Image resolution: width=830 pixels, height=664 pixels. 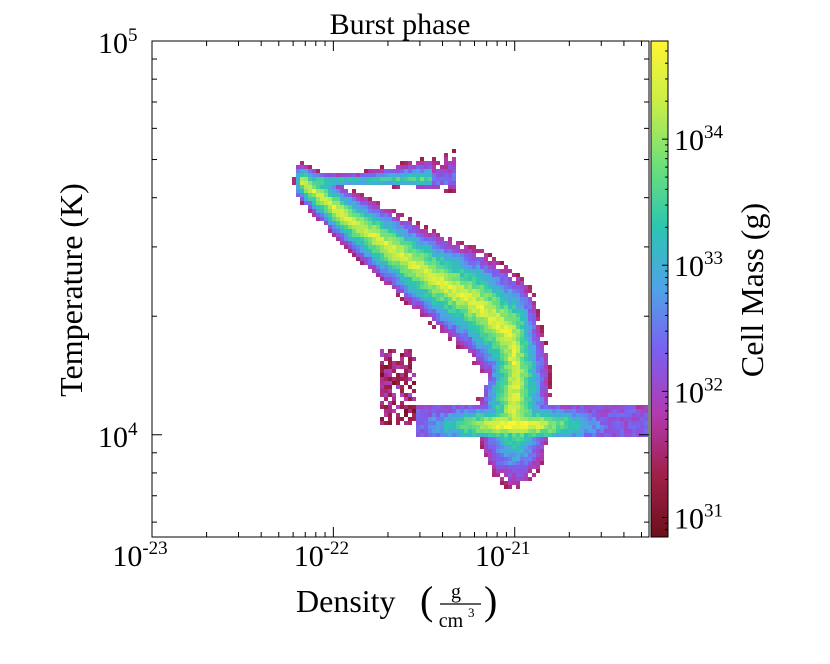 What do you see at coordinates (71, 290) in the screenshot?
I see `y-axis-label: Temperature (K)` at bounding box center [71, 290].